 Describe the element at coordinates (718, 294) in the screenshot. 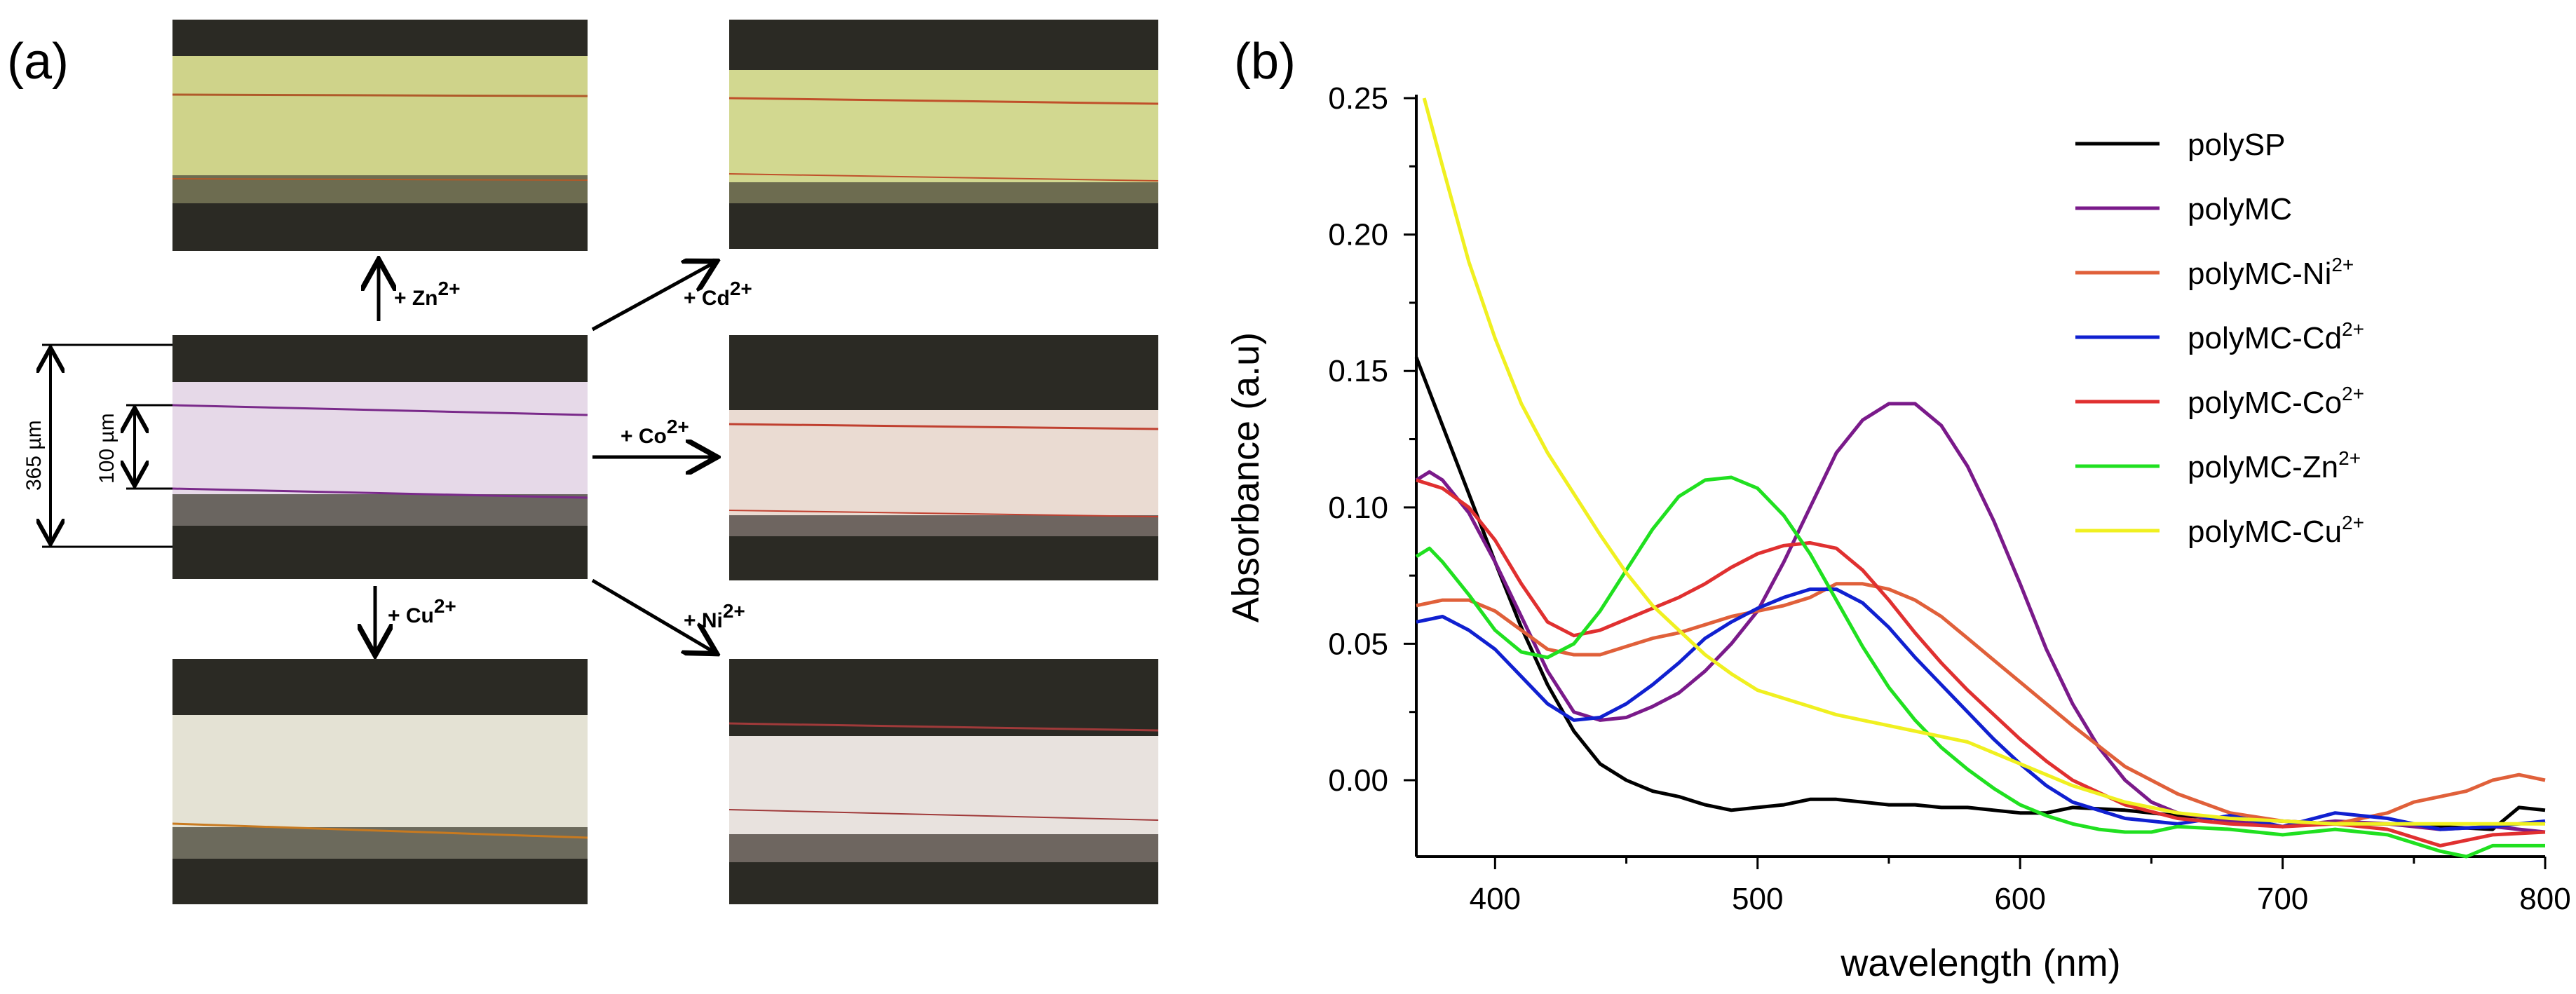

I see `arrow-cd-label: + Cd2+` at that location.